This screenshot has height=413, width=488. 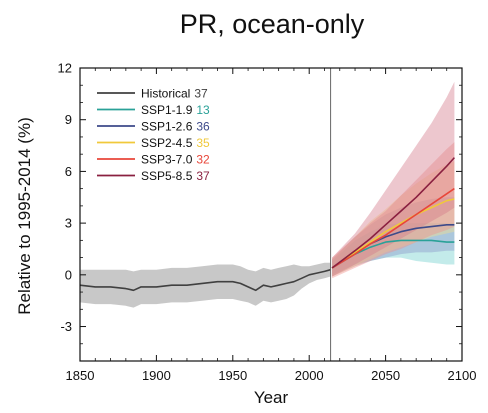 I want to click on legend-count-ssp1-1-9: 13, so click(x=203, y=110).